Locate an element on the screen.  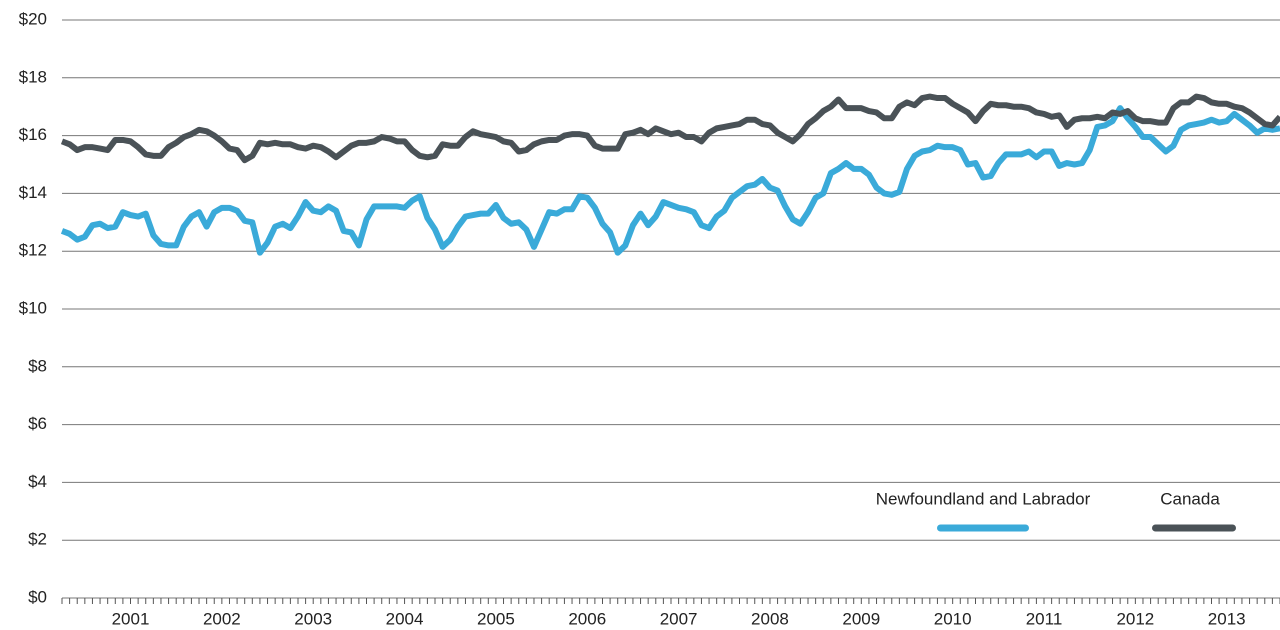
x-tick-label: 2012 is located at coordinates (1135, 618).